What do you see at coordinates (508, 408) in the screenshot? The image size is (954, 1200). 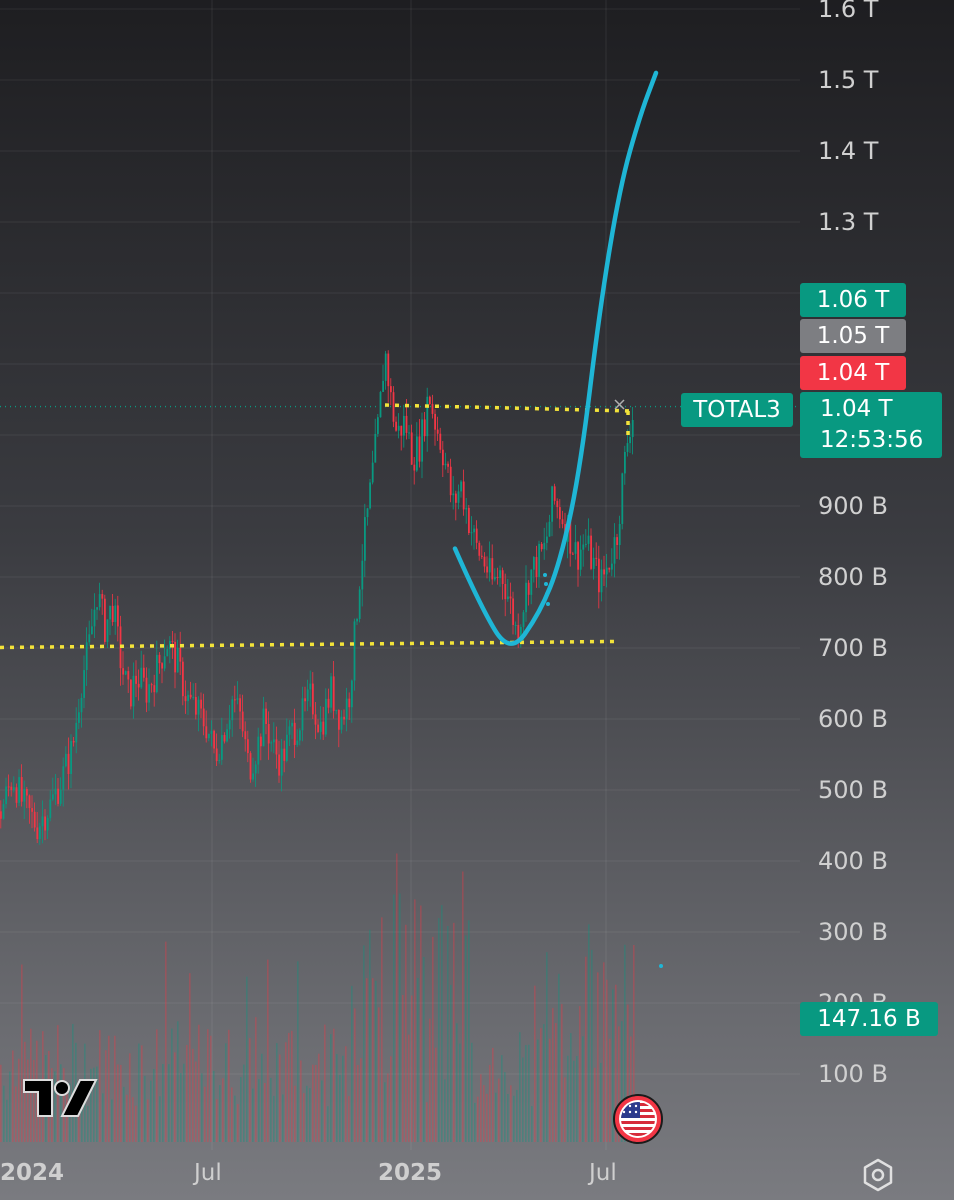 I see `resistance-level-line` at bounding box center [508, 408].